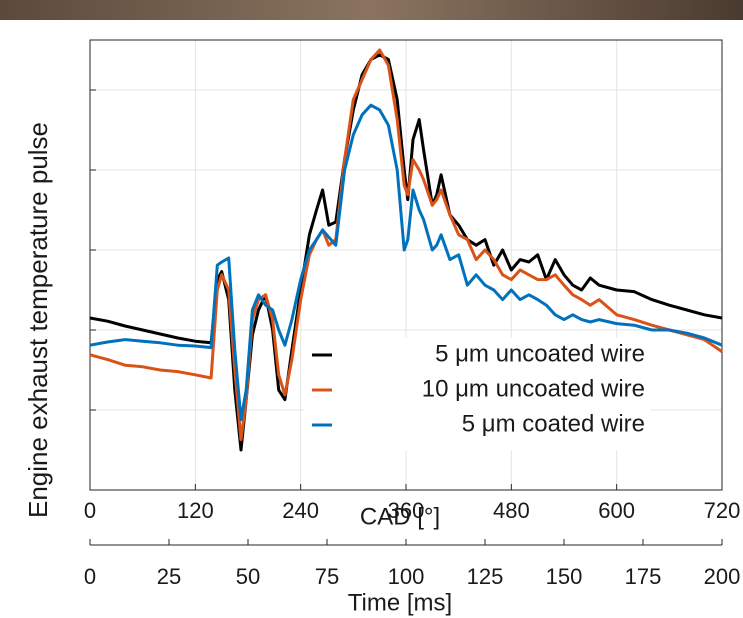 The width and height of the screenshot is (743, 618). What do you see at coordinates (38, 320) in the screenshot?
I see `y-axis-label: Engine exhaust temperature pulse` at bounding box center [38, 320].